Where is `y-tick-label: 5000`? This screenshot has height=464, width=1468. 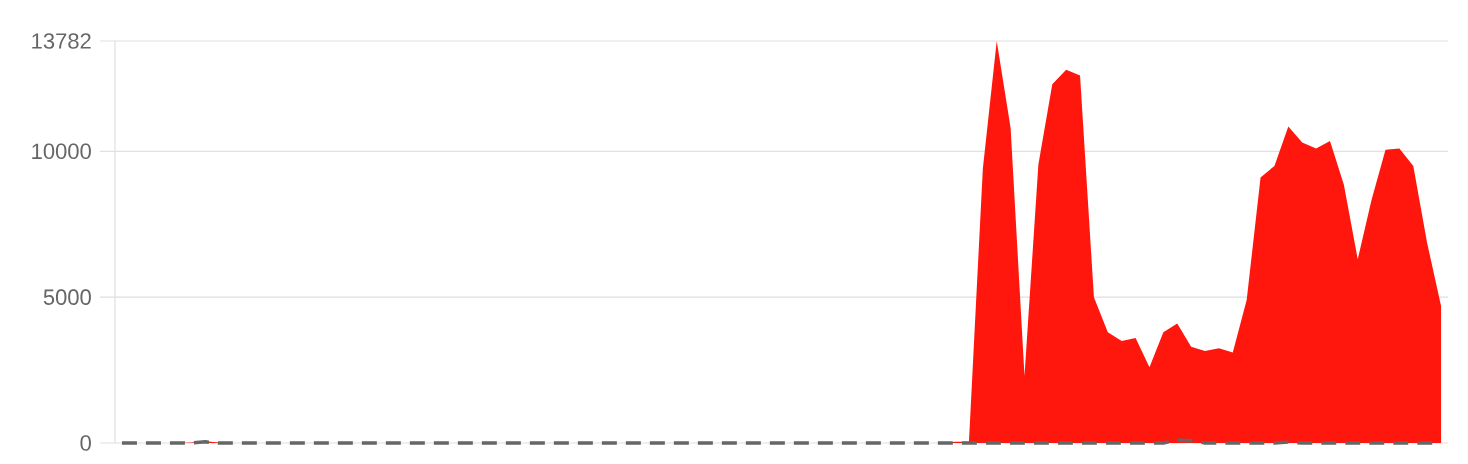
y-tick-label: 5000 is located at coordinates (67, 297).